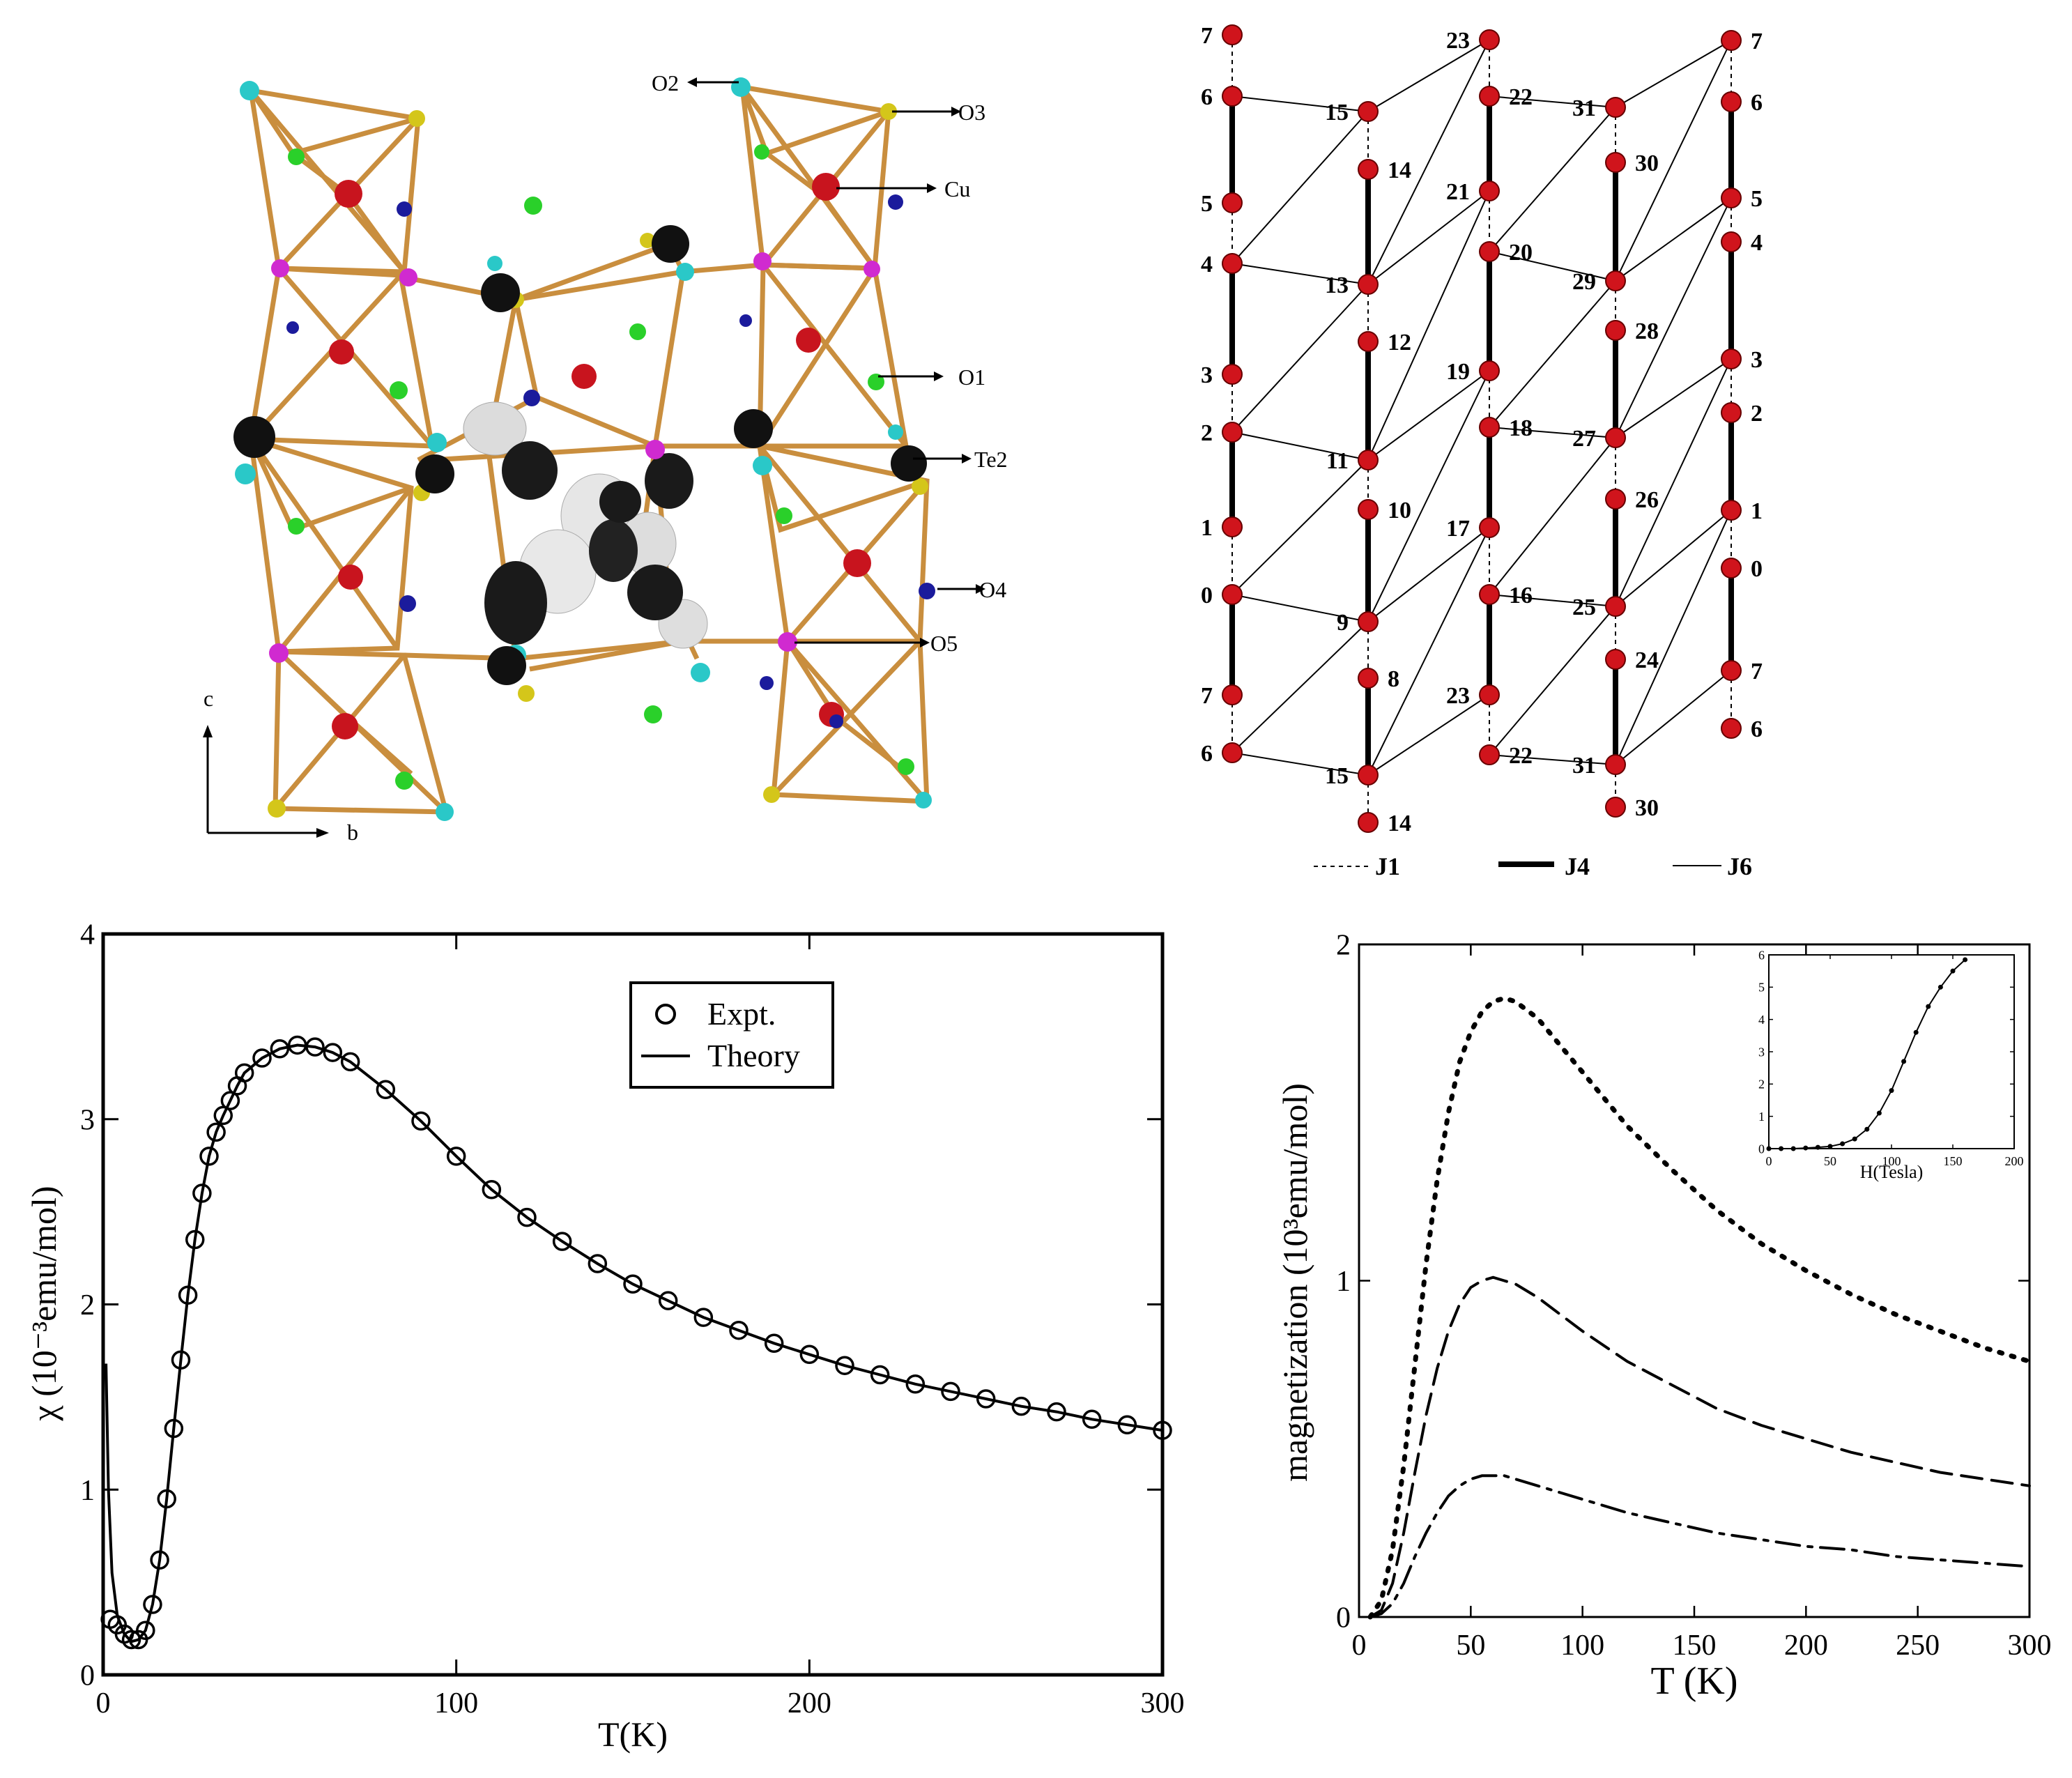 Image resolution: width=2072 pixels, height=1778 pixels. Describe the element at coordinates (1399, 342) in the screenshot. I see `lattice-node-label: 12` at that location.